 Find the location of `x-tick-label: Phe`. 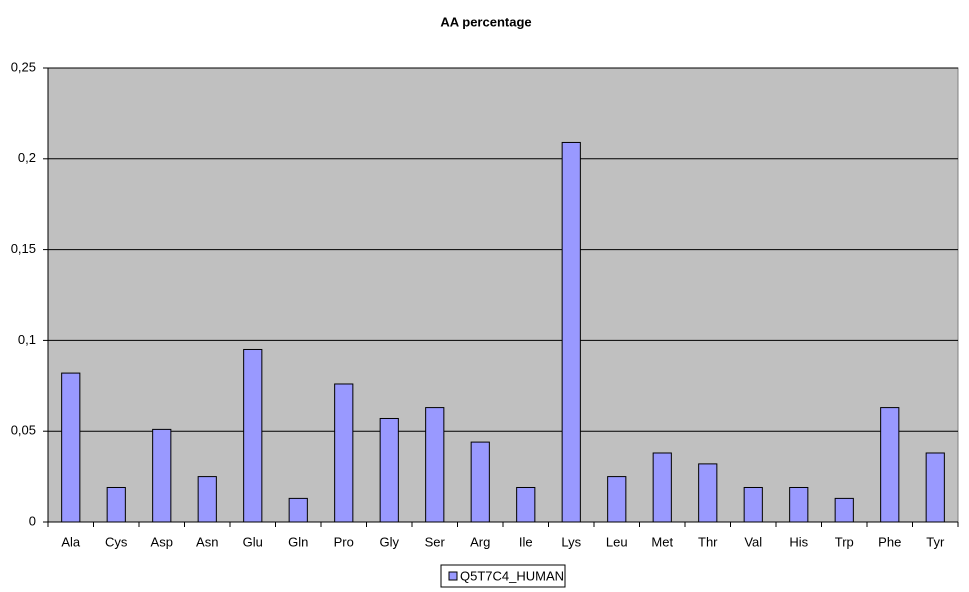

x-tick-label: Phe is located at coordinates (889, 541).